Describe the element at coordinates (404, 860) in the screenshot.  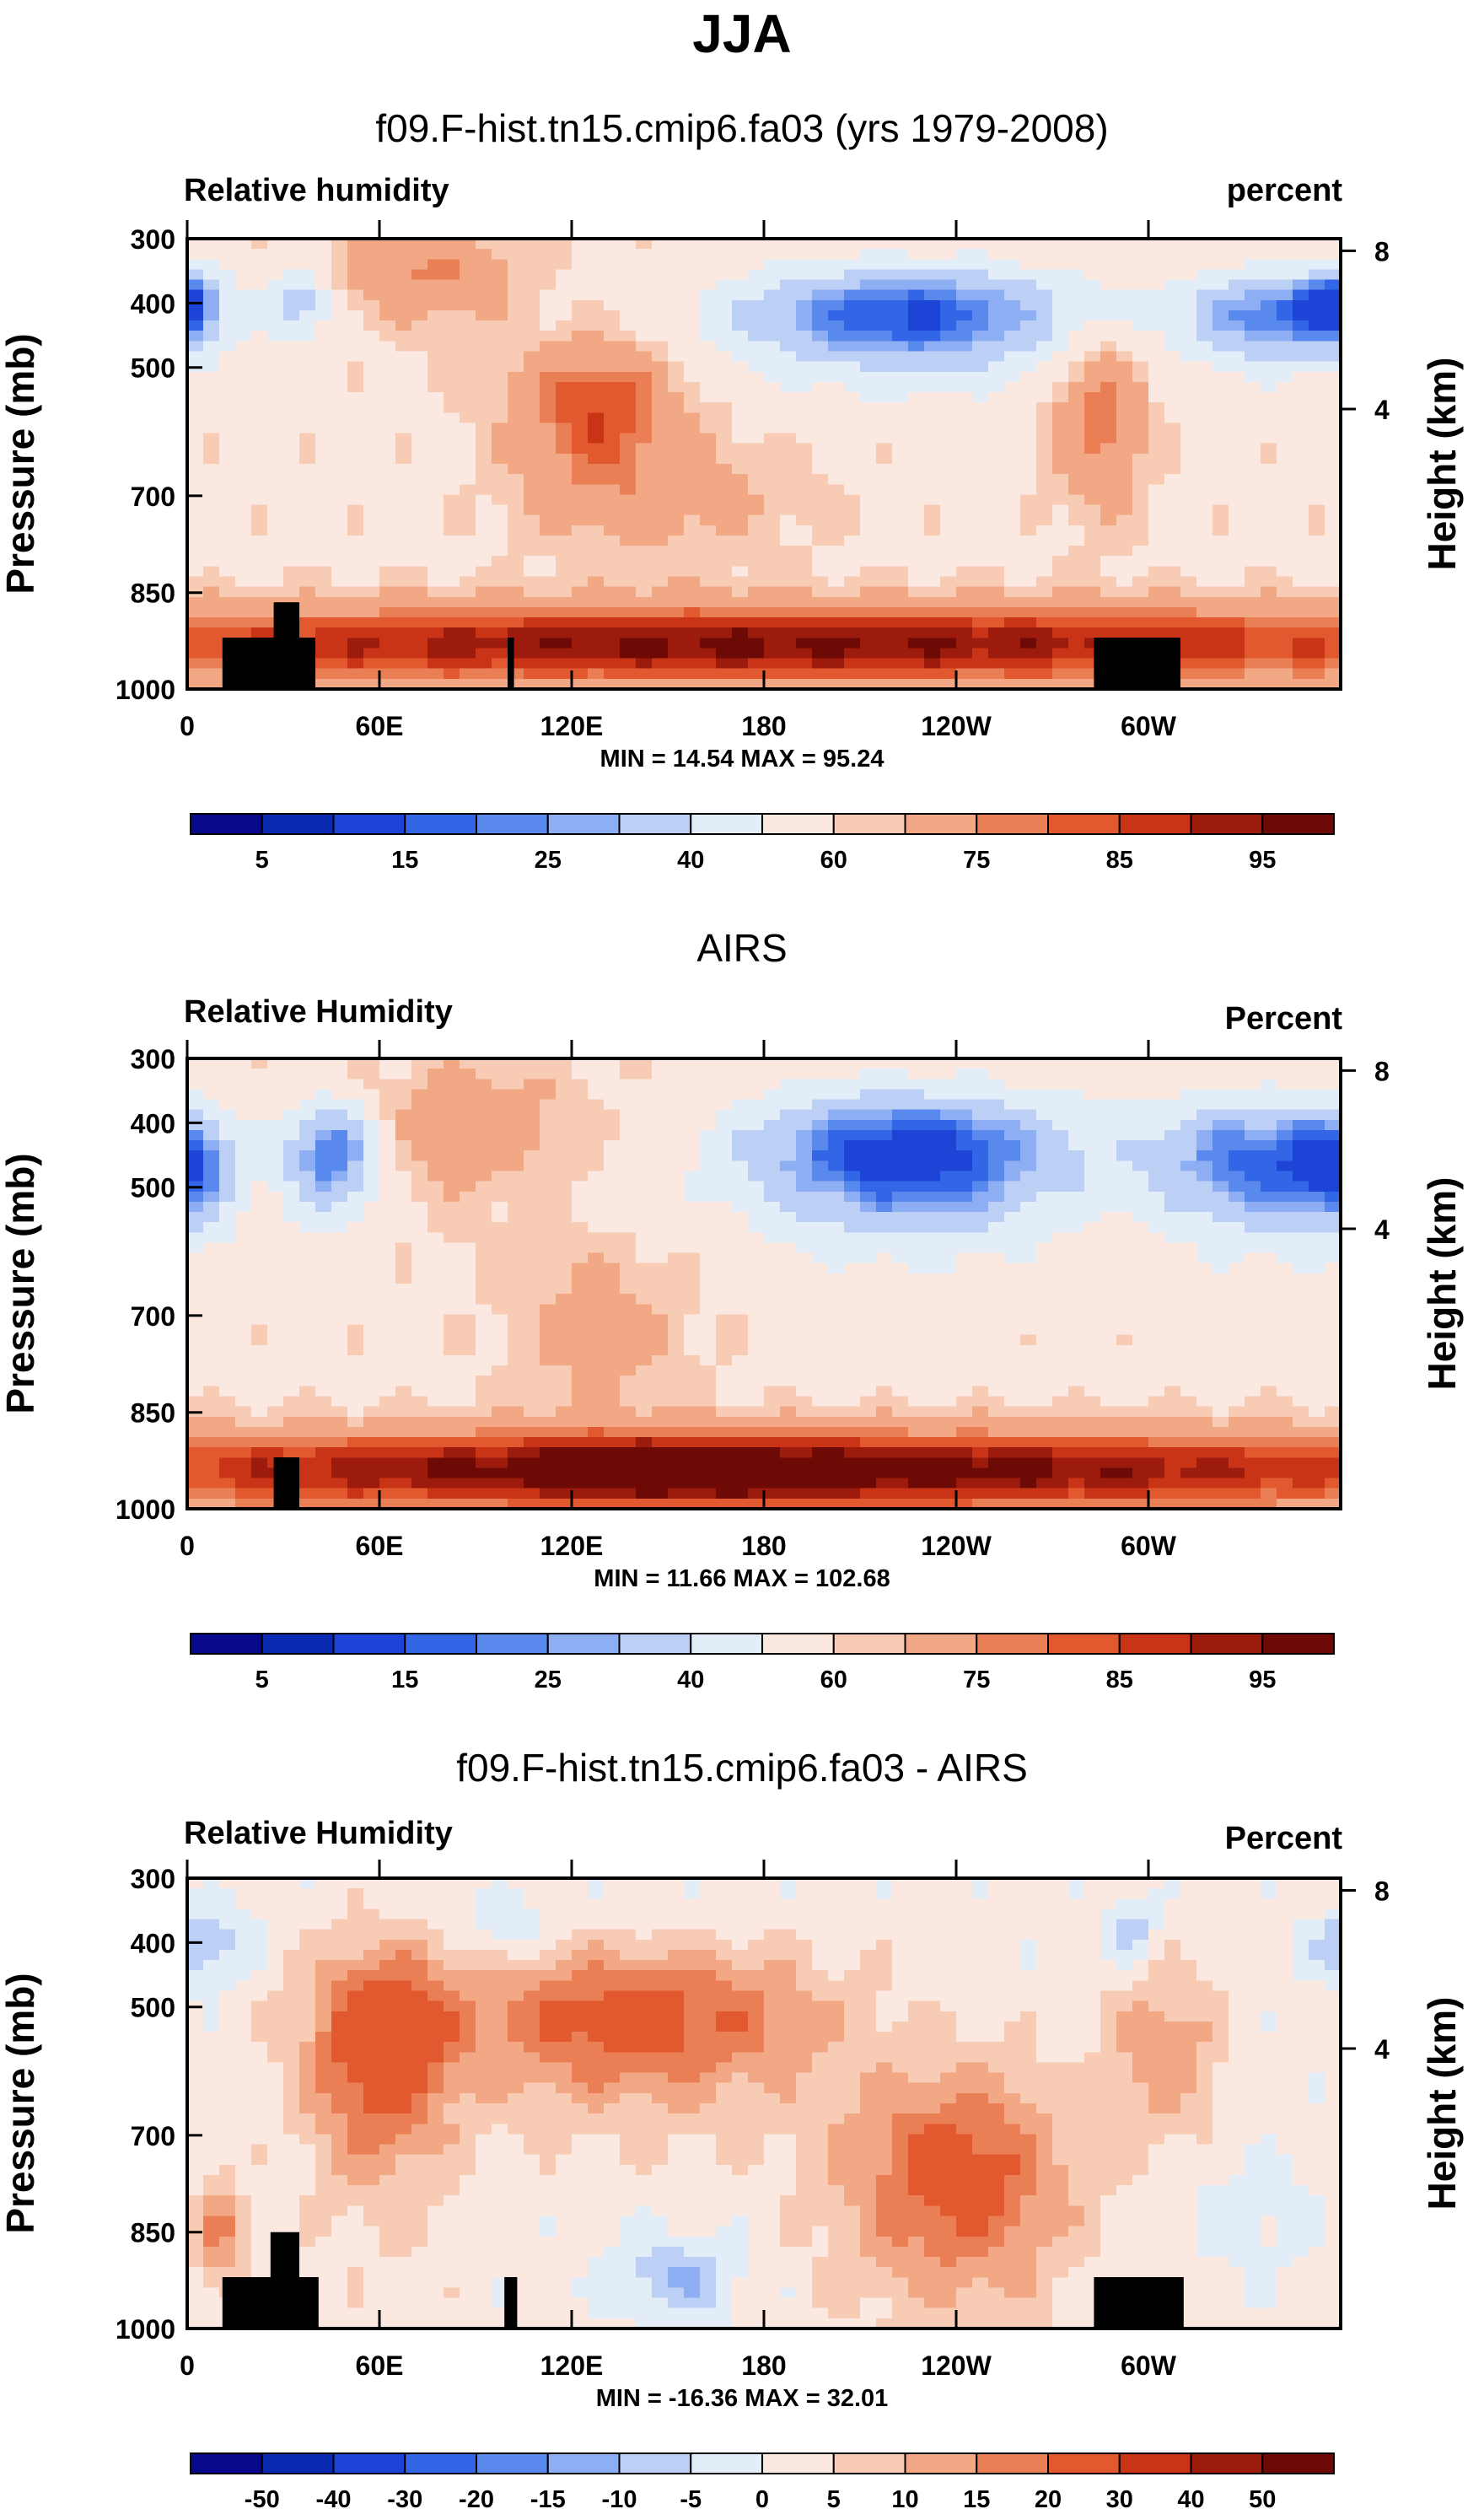
I see `colorbar-label: 15` at that location.